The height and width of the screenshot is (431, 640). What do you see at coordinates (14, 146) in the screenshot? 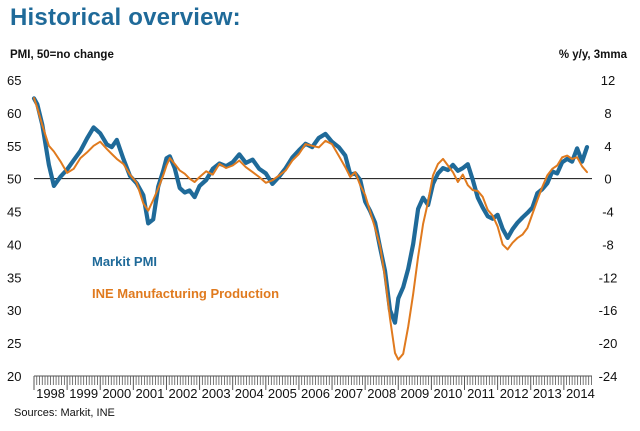
I see `left-tick-label: 55` at bounding box center [14, 146].